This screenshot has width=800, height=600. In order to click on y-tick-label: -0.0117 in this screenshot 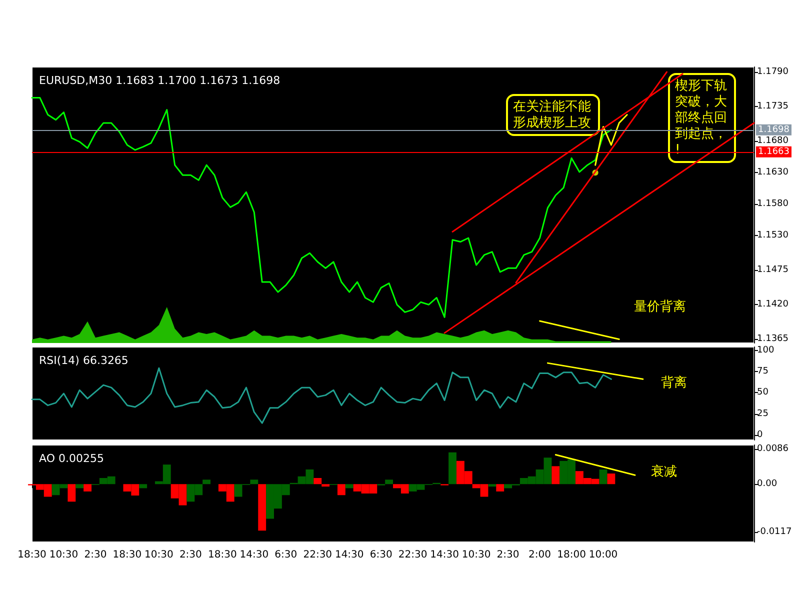, I will do `click(774, 531)`.